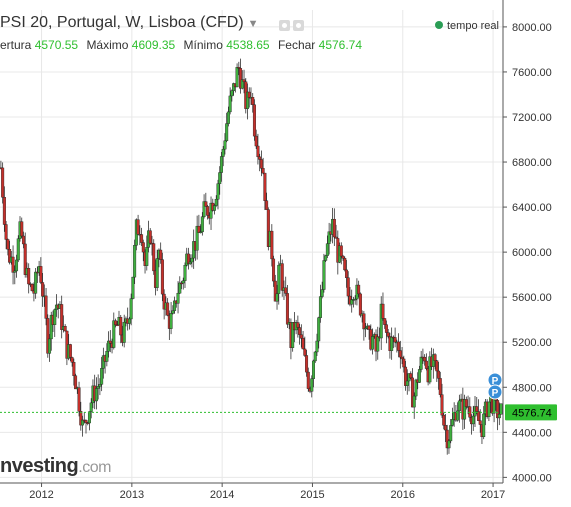 The height and width of the screenshot is (507, 571). What do you see at coordinates (531, 412) in the screenshot?
I see `price-label-box` at bounding box center [531, 412].